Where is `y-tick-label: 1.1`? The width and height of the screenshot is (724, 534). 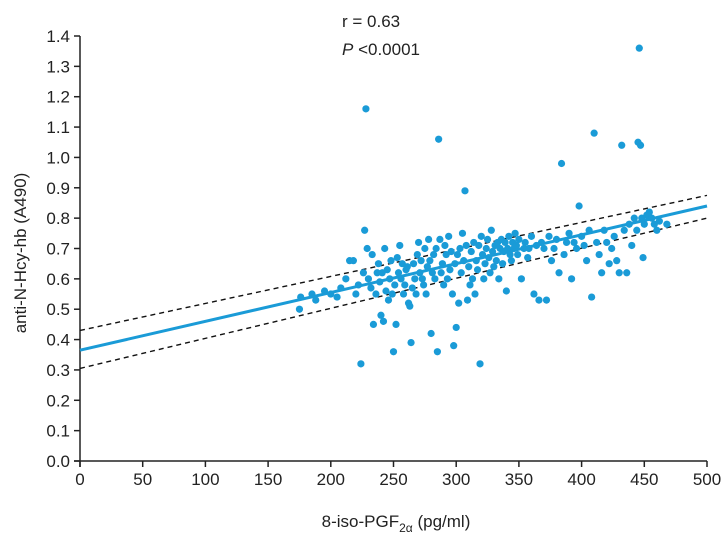 y-tick-label: 1.1 is located at coordinates (58, 127).